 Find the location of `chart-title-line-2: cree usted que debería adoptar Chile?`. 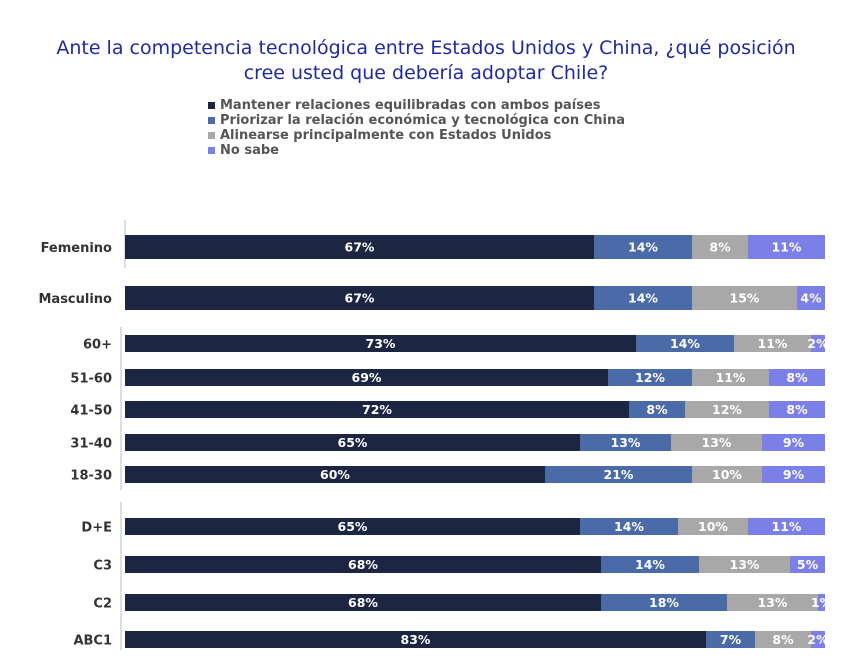

chart-title-line-2: cree usted que debería adoptar Chile? is located at coordinates (426, 73).